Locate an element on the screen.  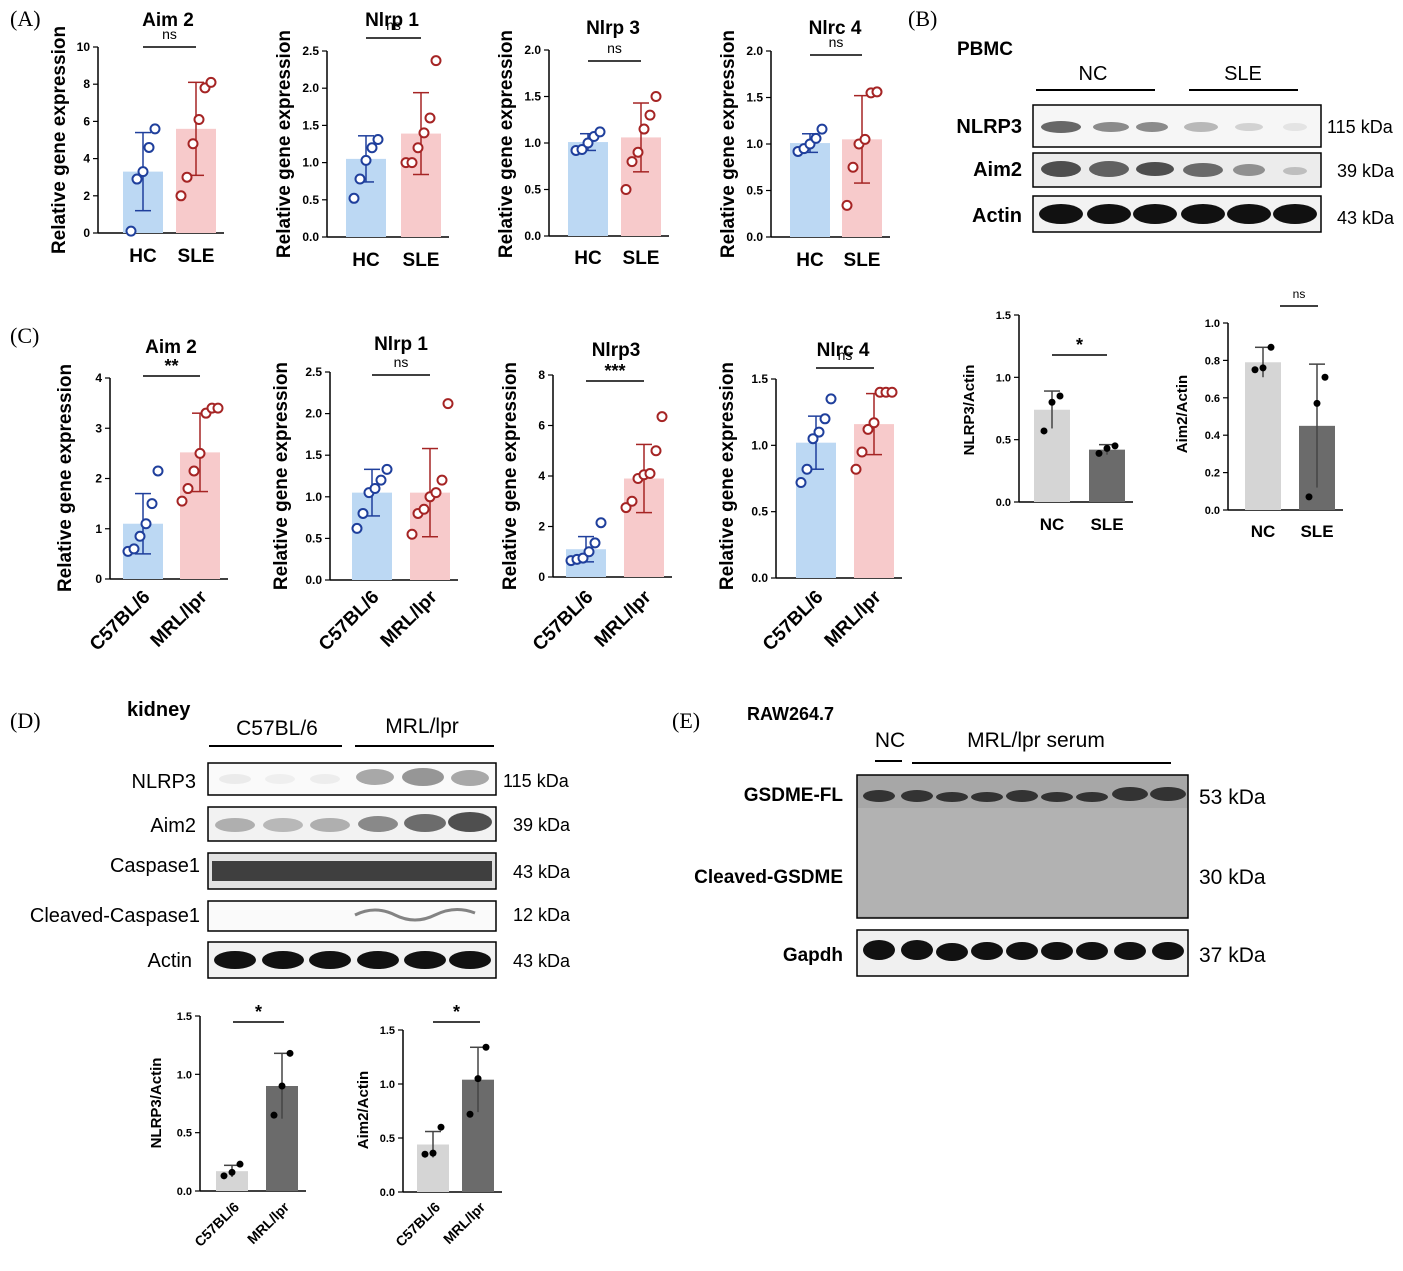
panel-letter-a: (A) is located at coordinates (25, 18).